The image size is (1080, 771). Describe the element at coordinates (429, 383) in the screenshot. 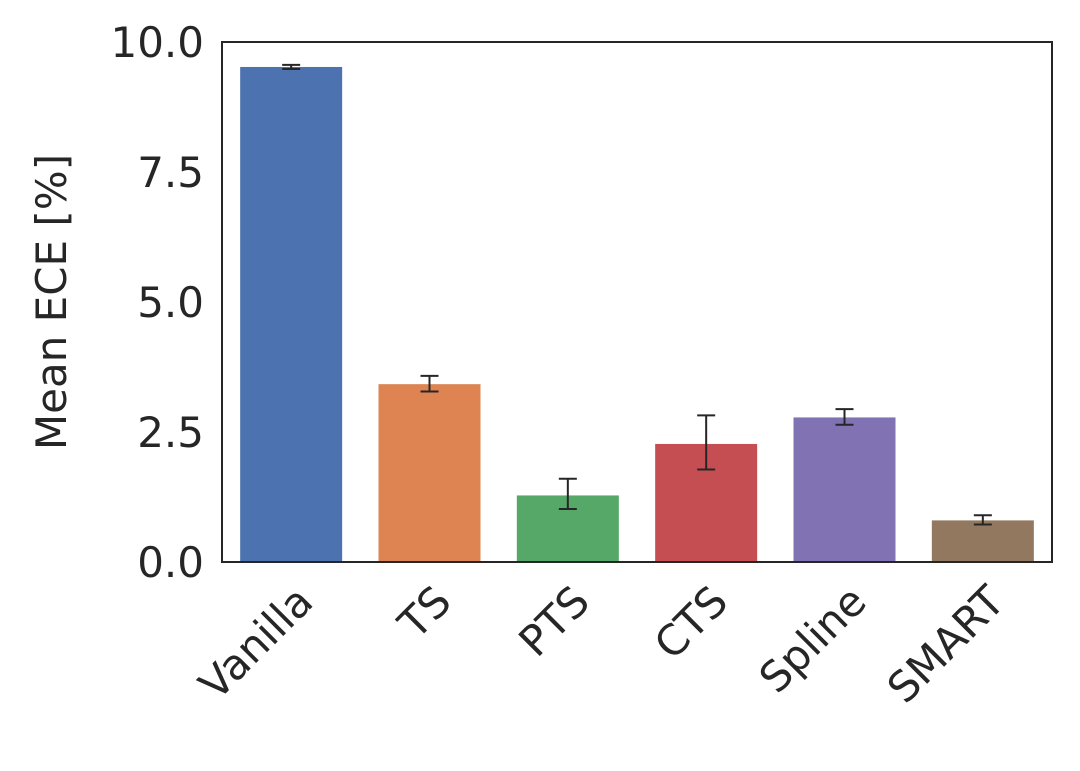

I see `error-bar-ts` at that location.